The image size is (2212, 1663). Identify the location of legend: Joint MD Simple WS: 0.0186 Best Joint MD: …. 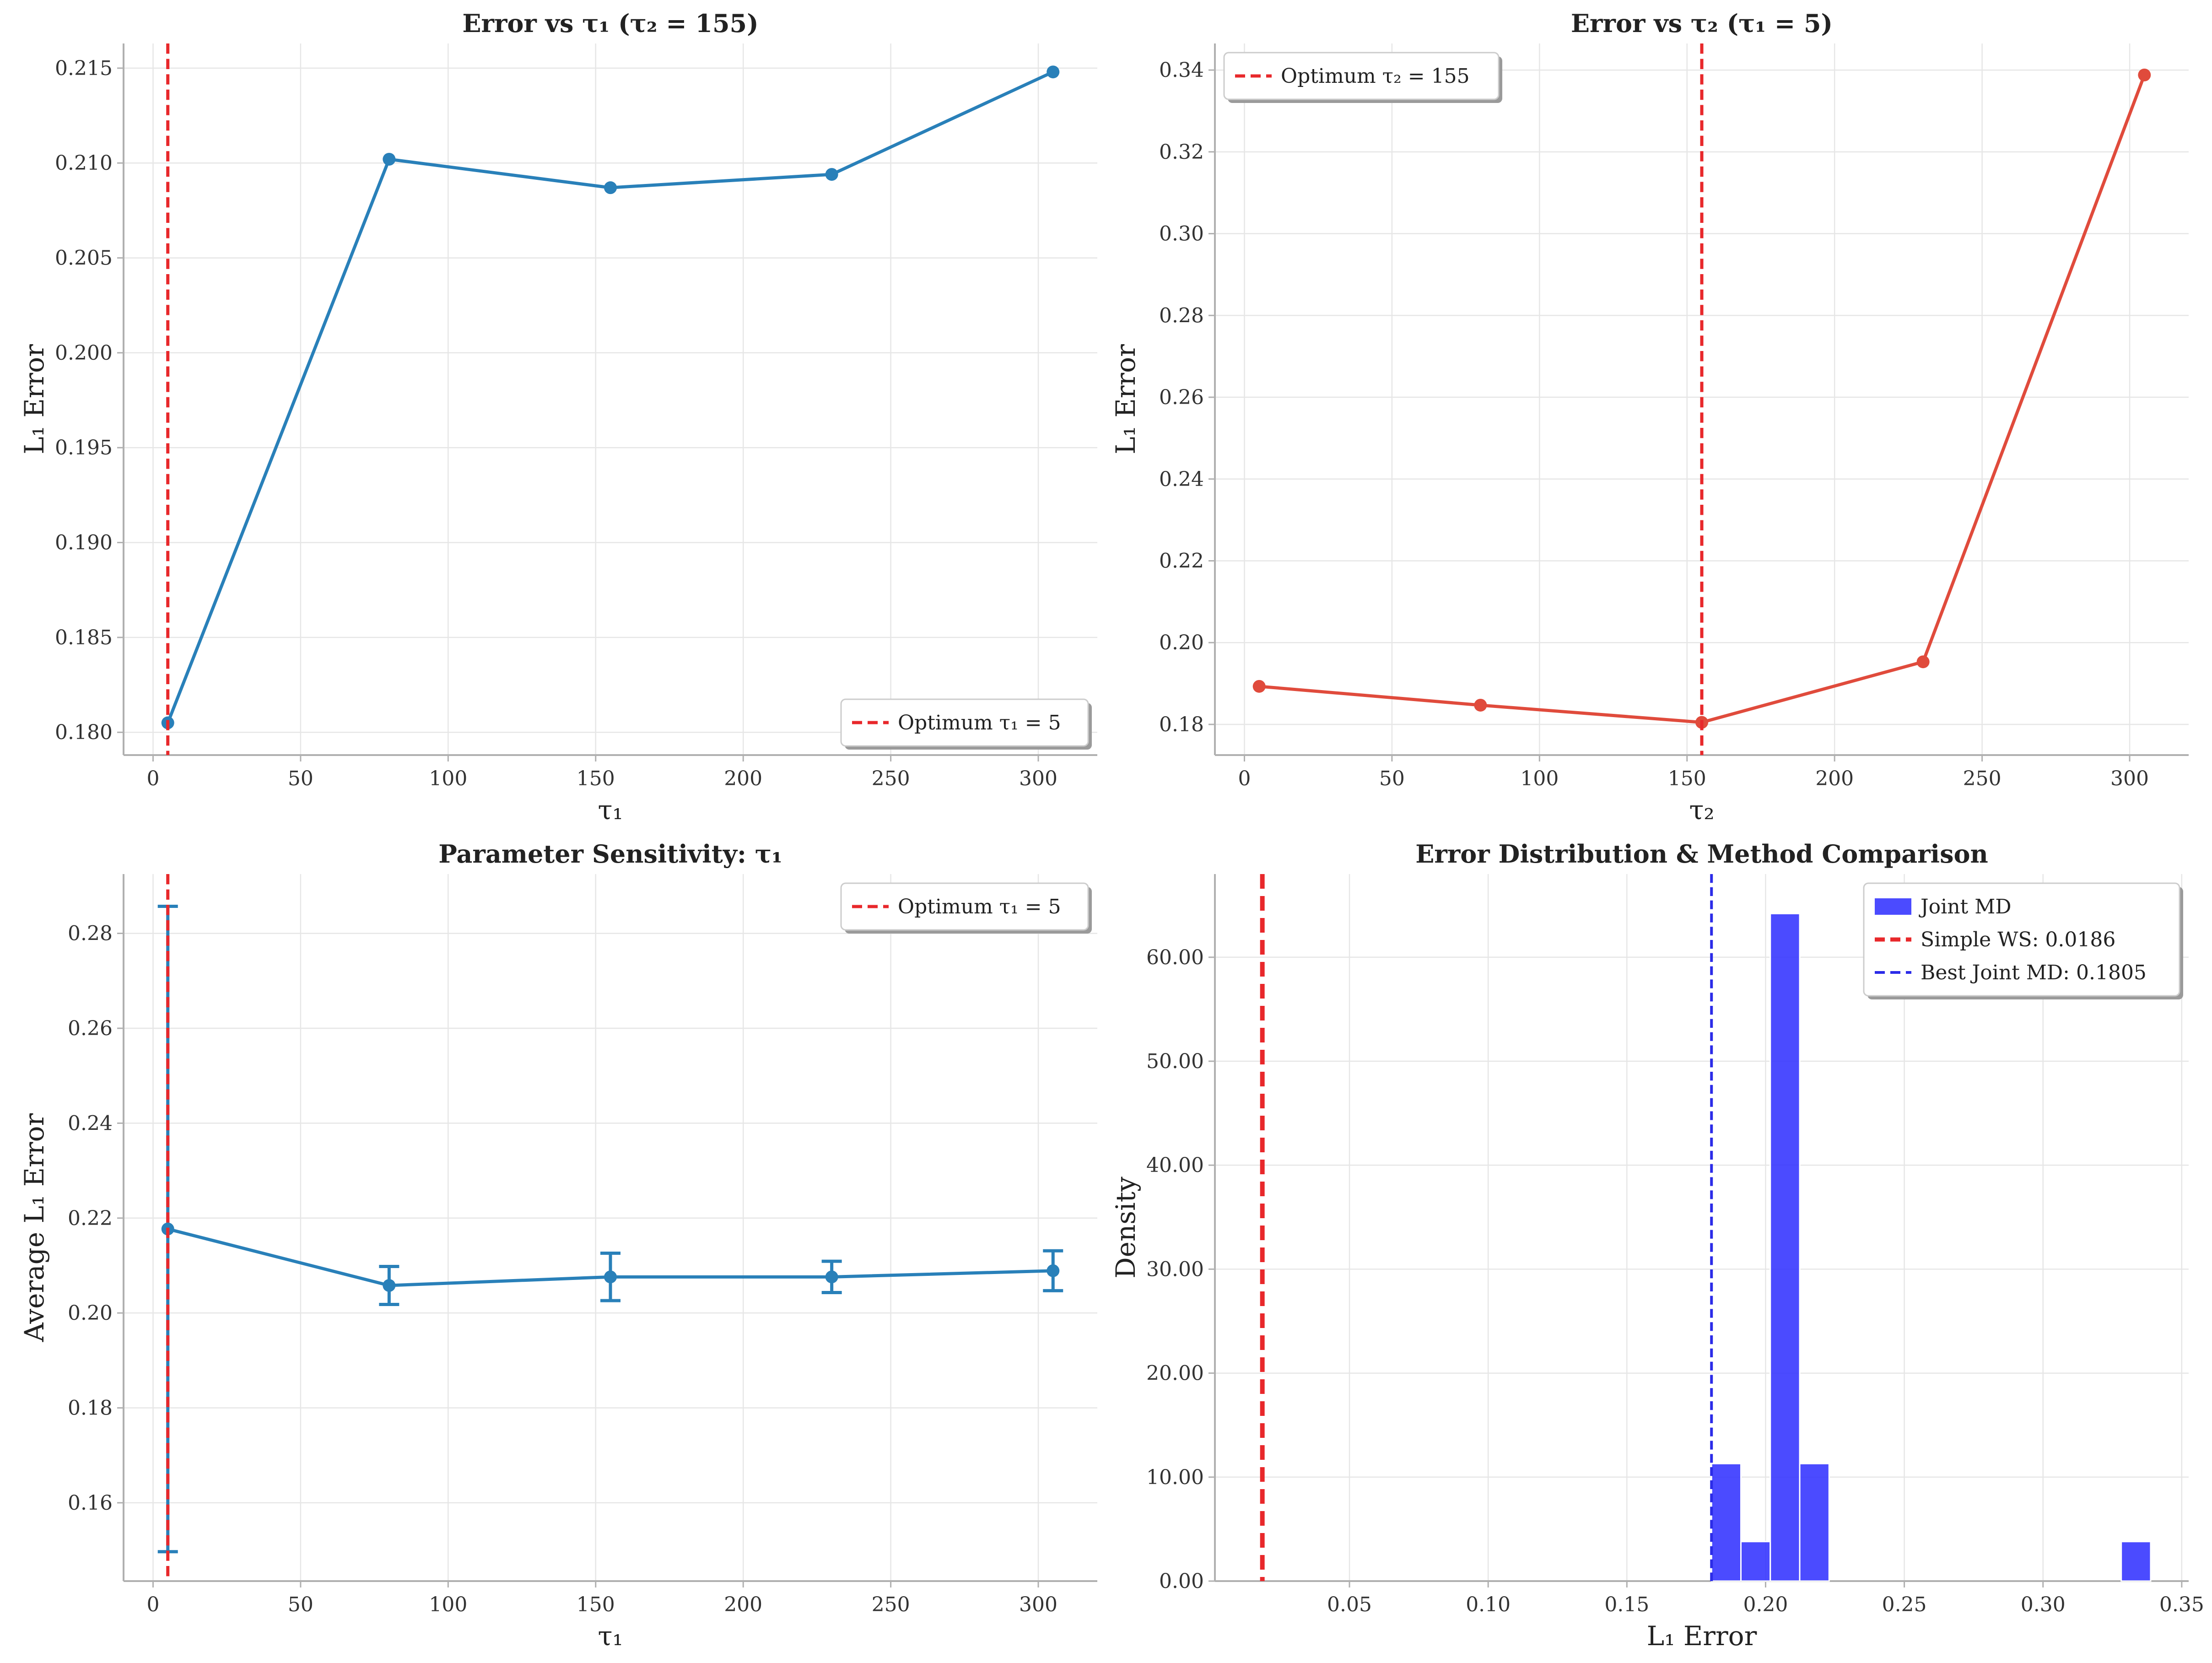
(2023, 940).